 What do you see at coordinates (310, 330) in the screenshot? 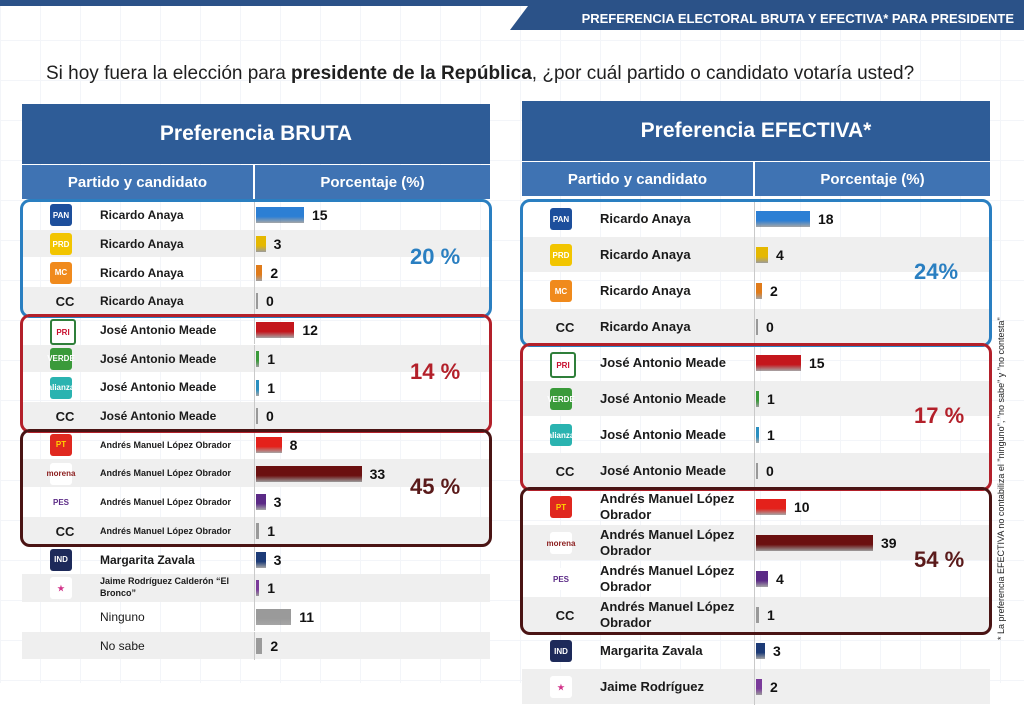
I see `bar-value: 12` at bounding box center [310, 330].